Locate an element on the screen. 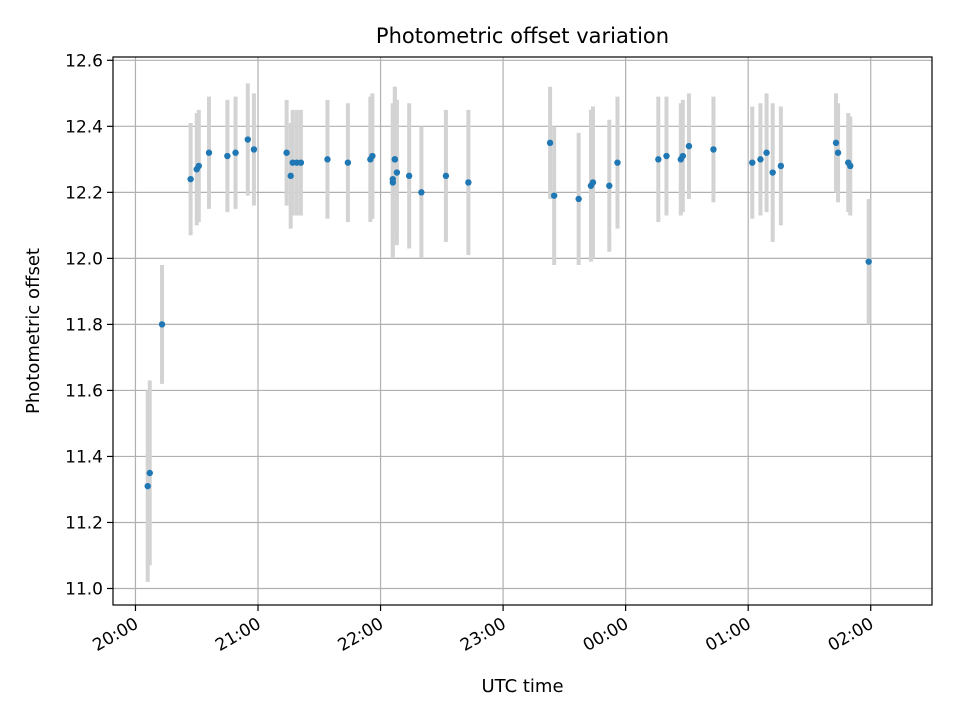 The width and height of the screenshot is (960, 724). y-tick-label: 11.0 is located at coordinates (84, 589).